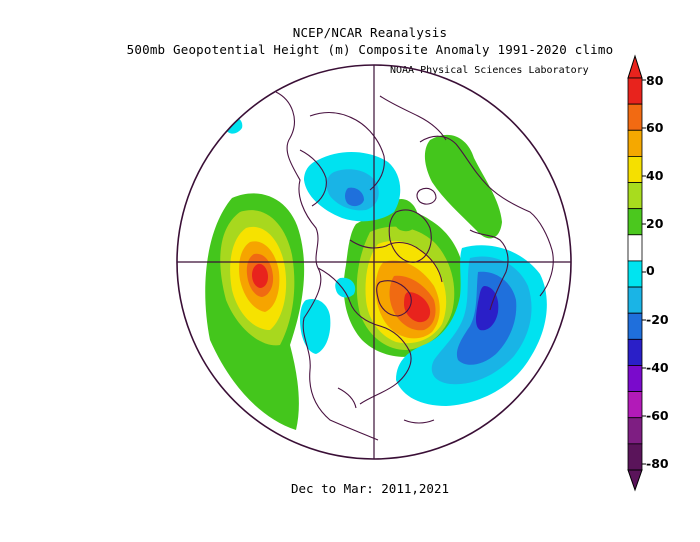 The height and width of the screenshot is (542, 700). I want to click on anomaly-arctic-blue, so click(354, 197).